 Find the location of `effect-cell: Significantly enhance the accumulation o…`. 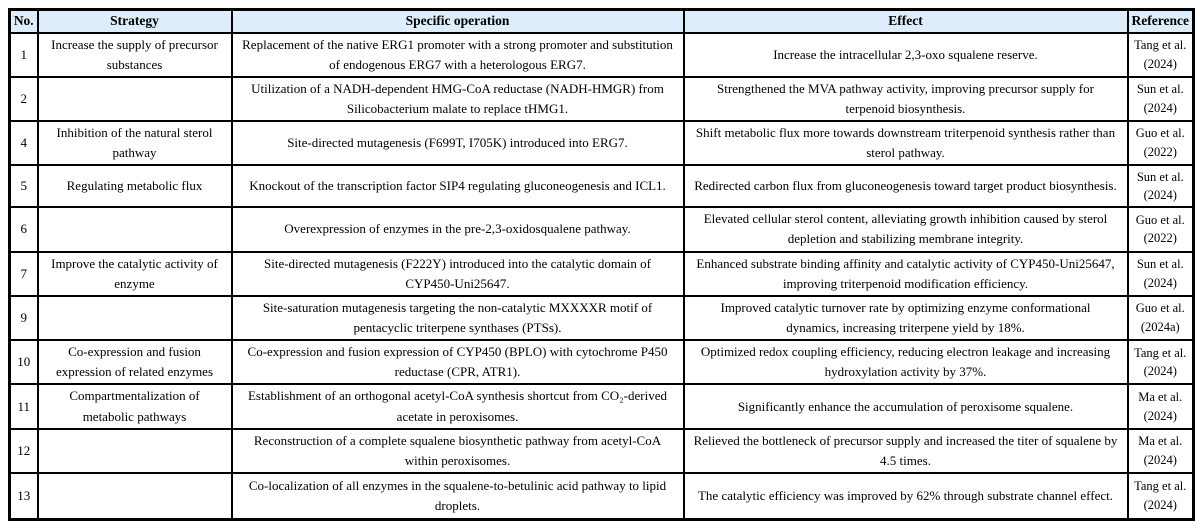

effect-cell: Significantly enhance the accumulation o… is located at coordinates (905, 406).